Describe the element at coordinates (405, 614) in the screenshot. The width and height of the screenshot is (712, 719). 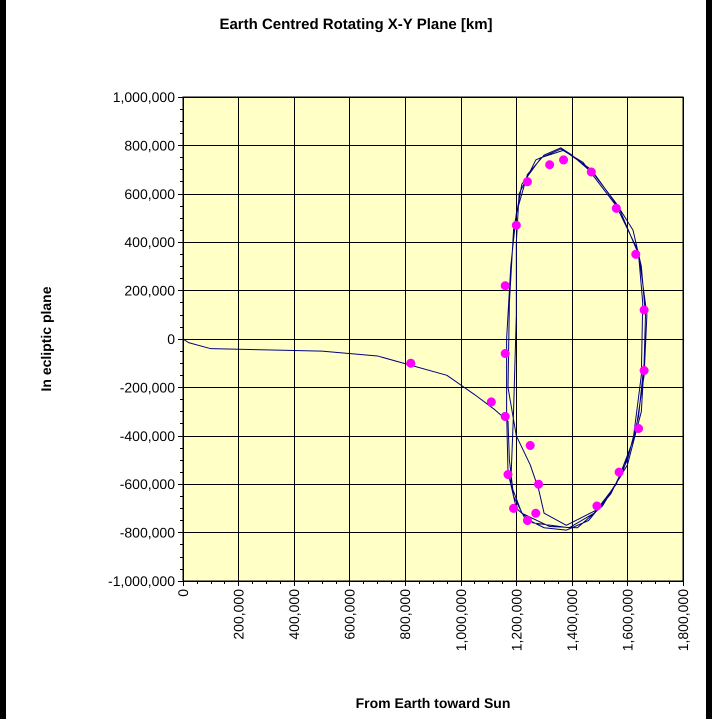
I see `x-tick-label: 800,000` at that location.